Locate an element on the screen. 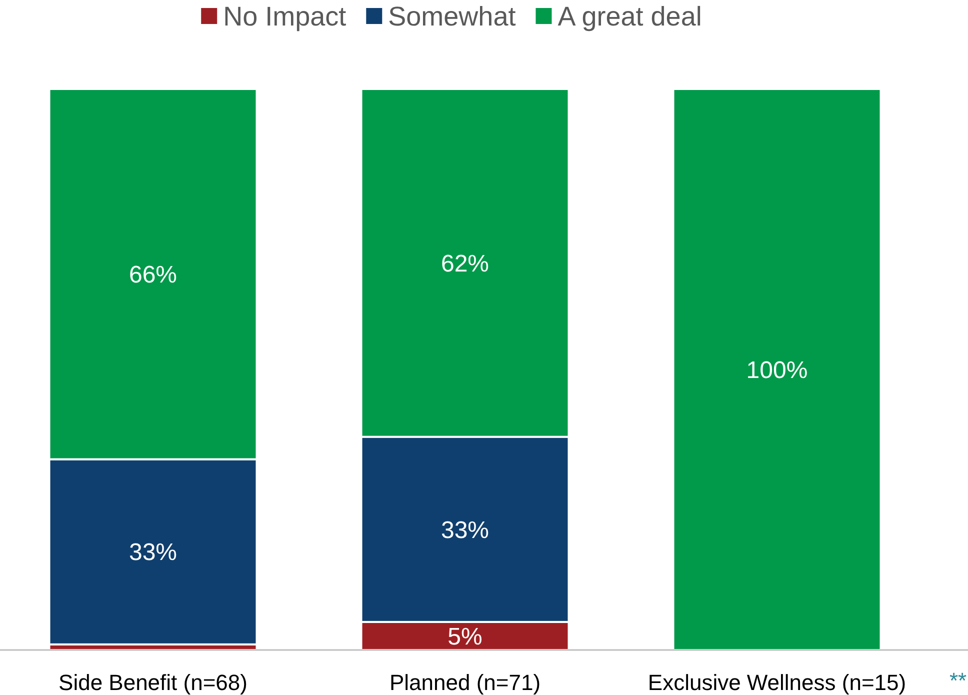 Image resolution: width=968 pixels, height=695 pixels. x-tick-label: Planned (n=71) is located at coordinates (465, 682).